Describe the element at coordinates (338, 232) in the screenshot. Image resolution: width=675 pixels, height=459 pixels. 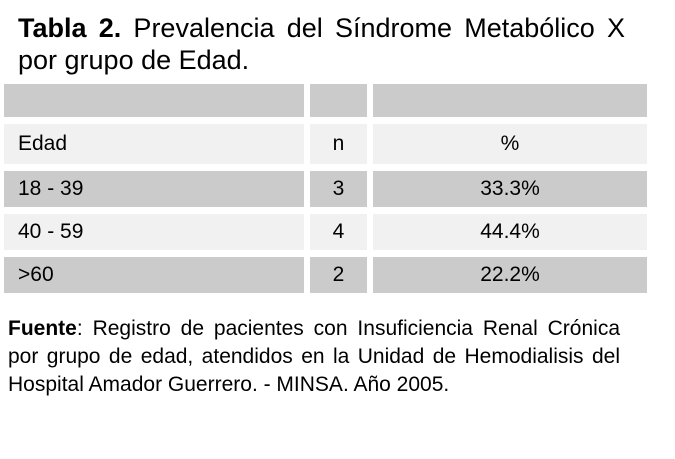
I see `cell-n: 4` at that location.